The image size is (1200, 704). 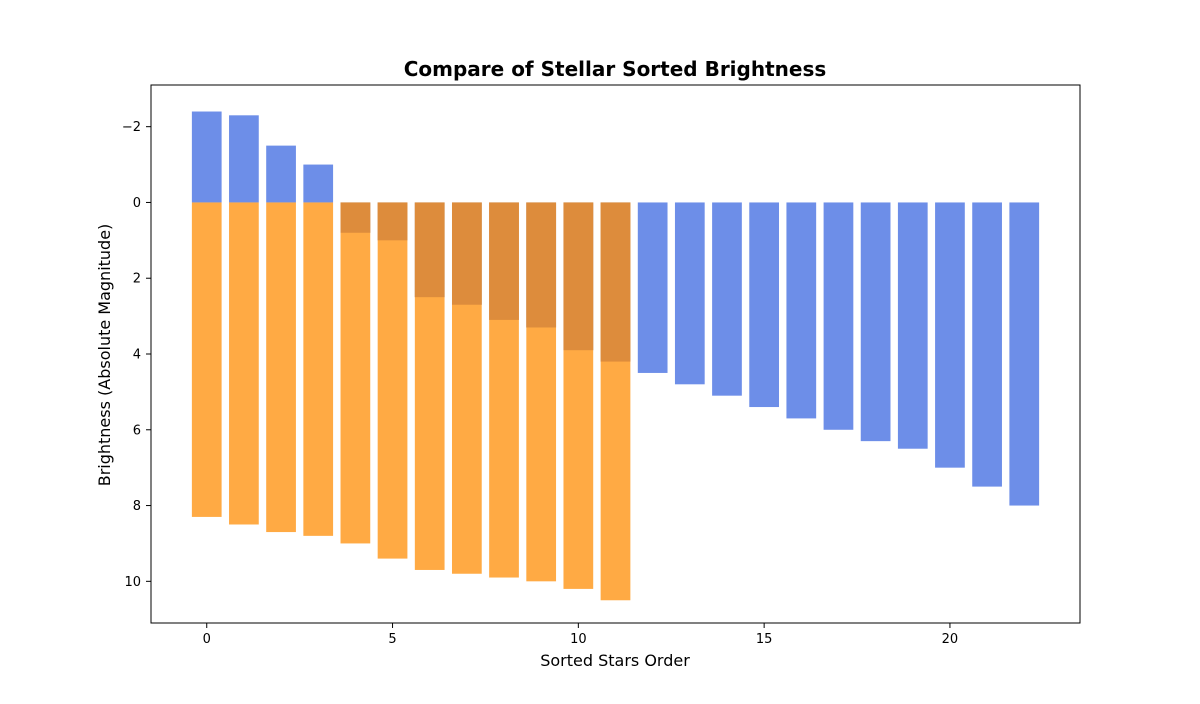 I want to click on y-tick-label: 10, so click(x=132, y=582).